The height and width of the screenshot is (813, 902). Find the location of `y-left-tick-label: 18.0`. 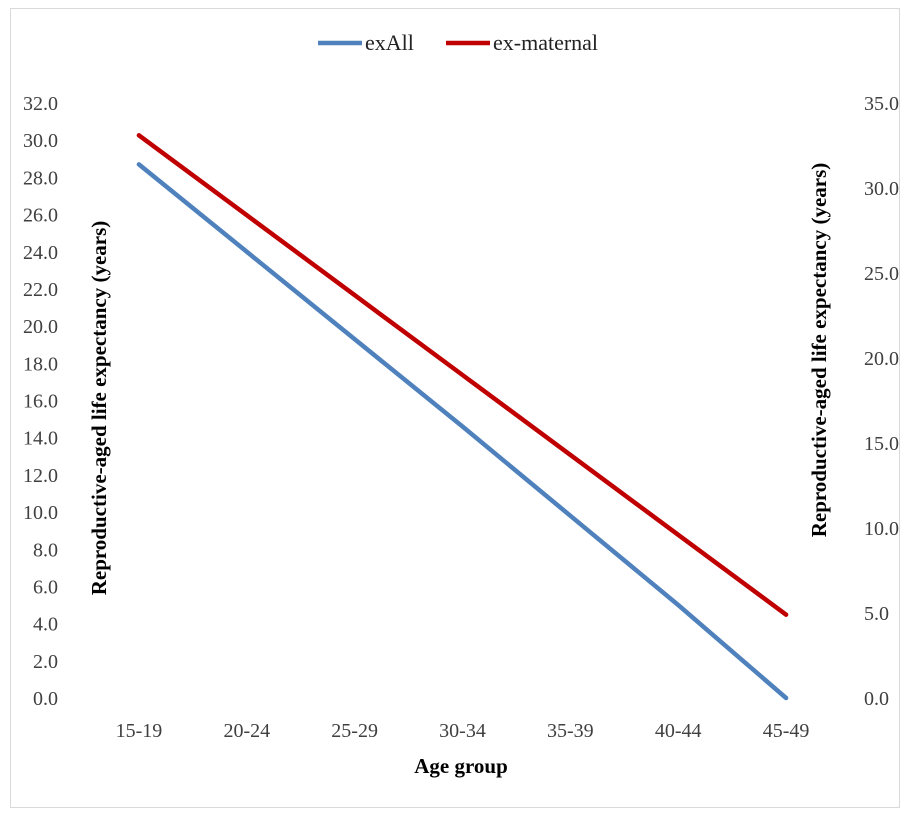

y-left-tick-label: 18.0 is located at coordinates (40, 364).